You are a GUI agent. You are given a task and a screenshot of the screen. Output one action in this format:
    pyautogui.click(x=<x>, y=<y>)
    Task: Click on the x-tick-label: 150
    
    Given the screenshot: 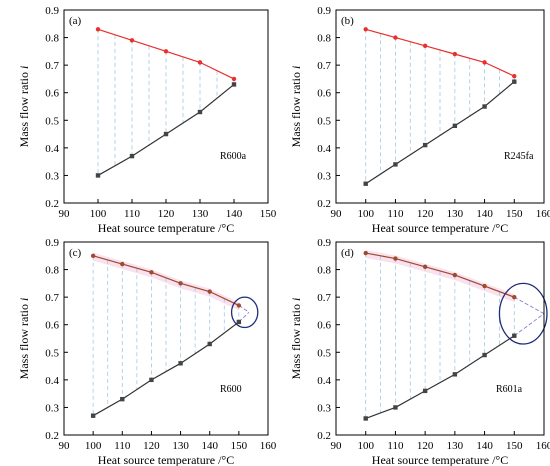 What is the action you would take?
    pyautogui.click(x=268, y=214)
    